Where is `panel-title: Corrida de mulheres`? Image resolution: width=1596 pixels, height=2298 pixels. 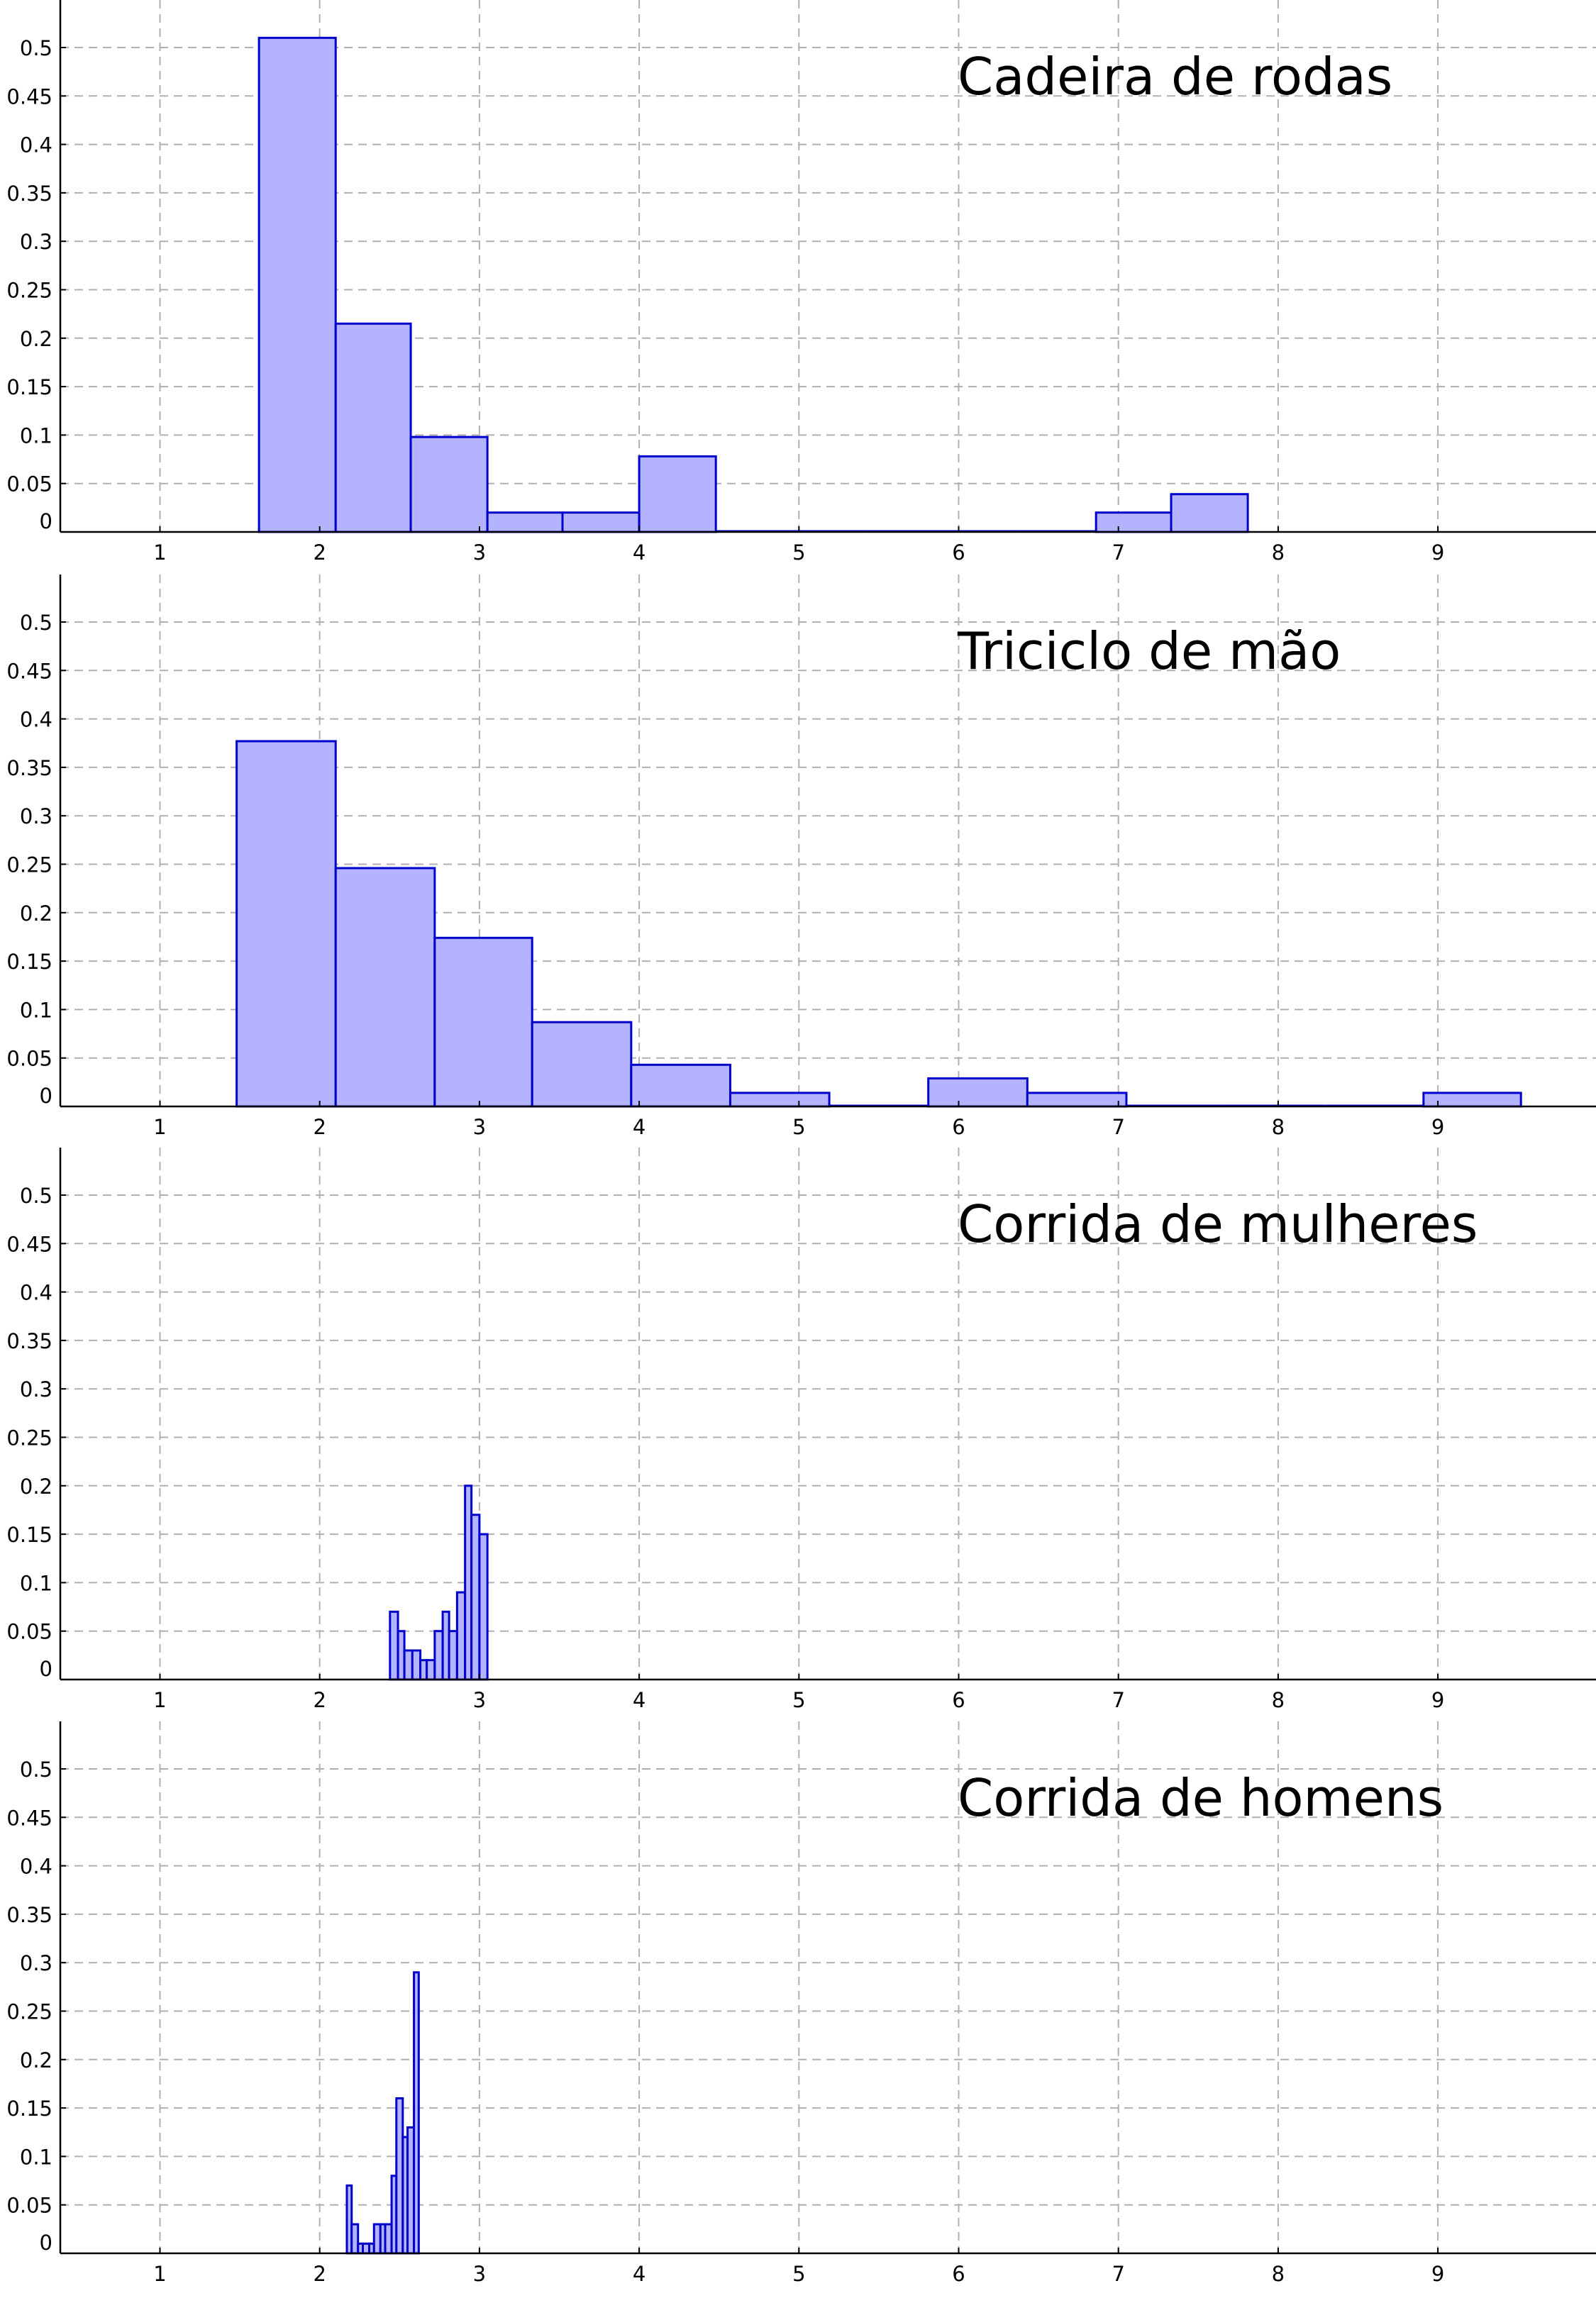 panel-title: Corrida de mulheres is located at coordinates (1218, 1224).